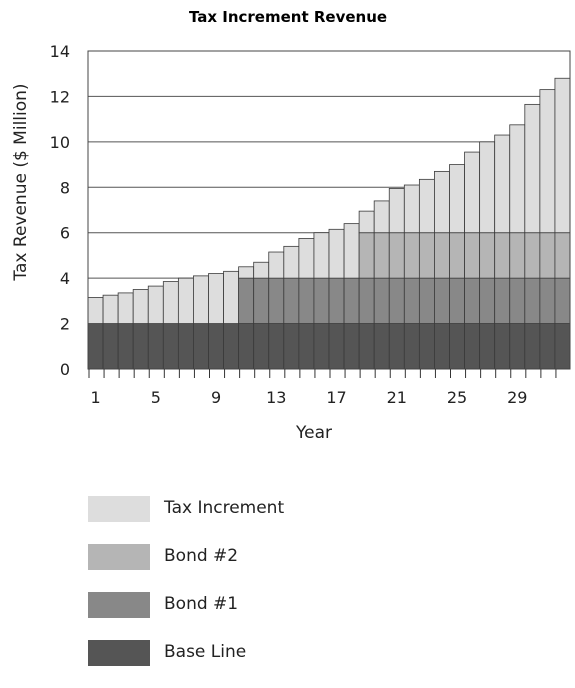 Image resolution: width=575 pixels, height=688 pixels. What do you see at coordinates (65, 233) in the screenshot?
I see `y-tick-label: 6` at bounding box center [65, 233].